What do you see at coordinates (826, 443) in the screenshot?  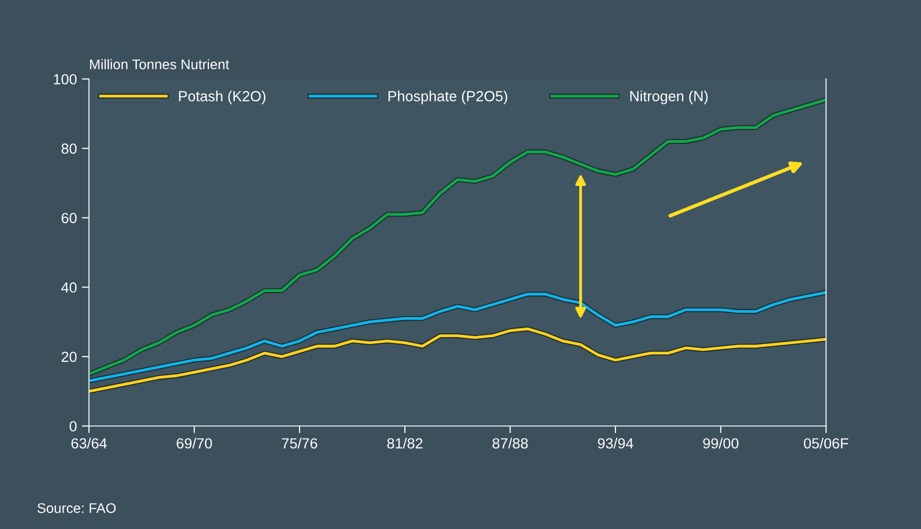 I see `x-tick-label: 05/06F` at bounding box center [826, 443].